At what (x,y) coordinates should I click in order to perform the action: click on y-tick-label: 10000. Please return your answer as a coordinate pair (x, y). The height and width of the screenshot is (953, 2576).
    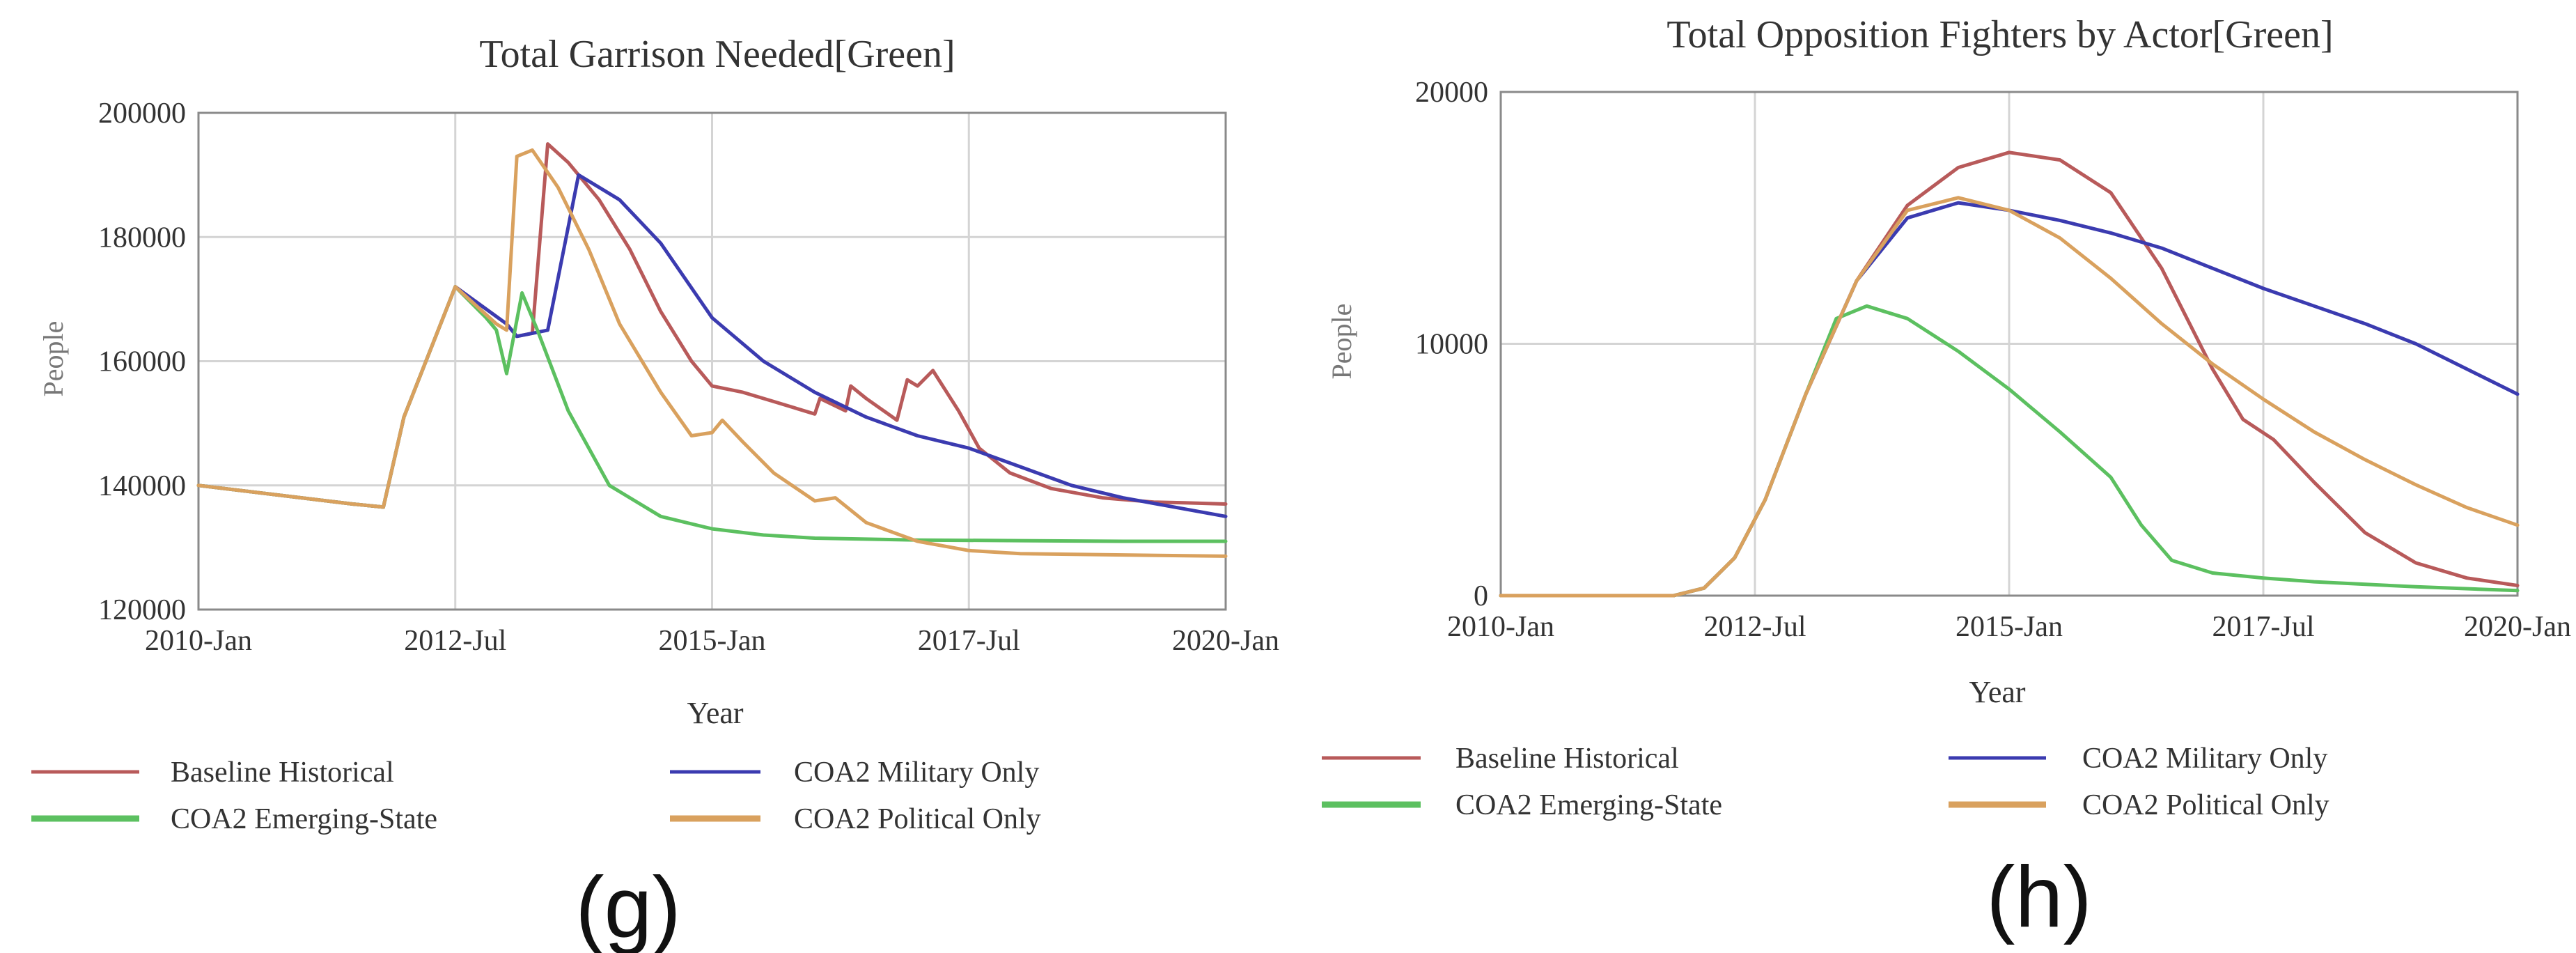
    Looking at the image, I should click on (1451, 345).